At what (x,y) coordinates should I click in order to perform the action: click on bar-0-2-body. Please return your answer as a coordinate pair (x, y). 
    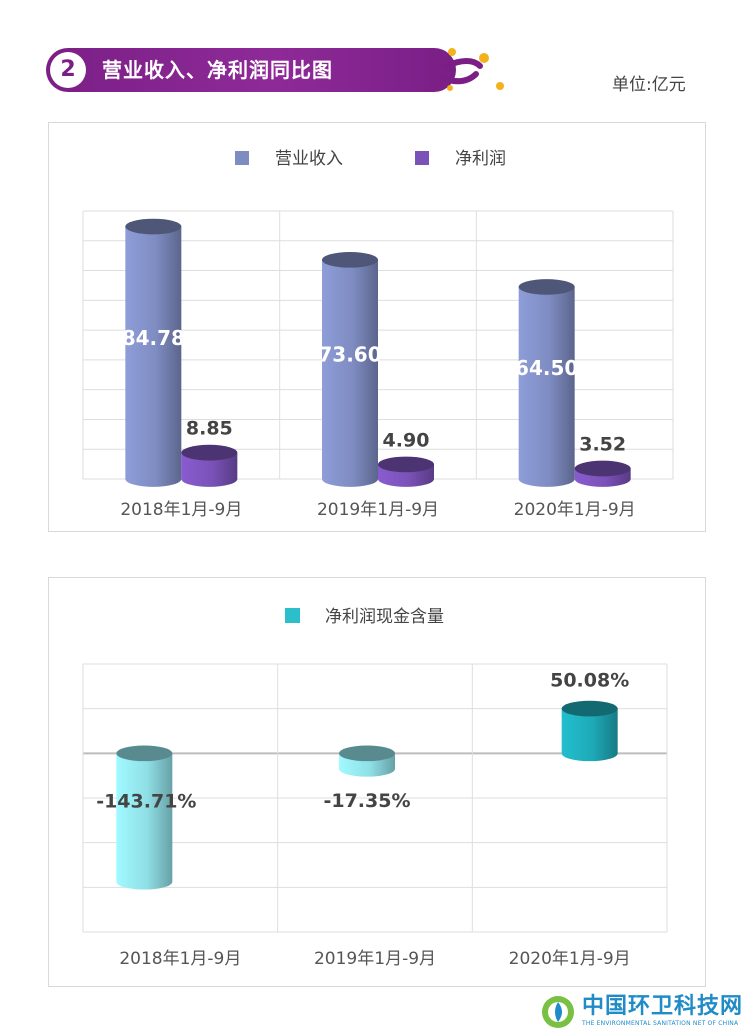
    Looking at the image, I should click on (546, 386).